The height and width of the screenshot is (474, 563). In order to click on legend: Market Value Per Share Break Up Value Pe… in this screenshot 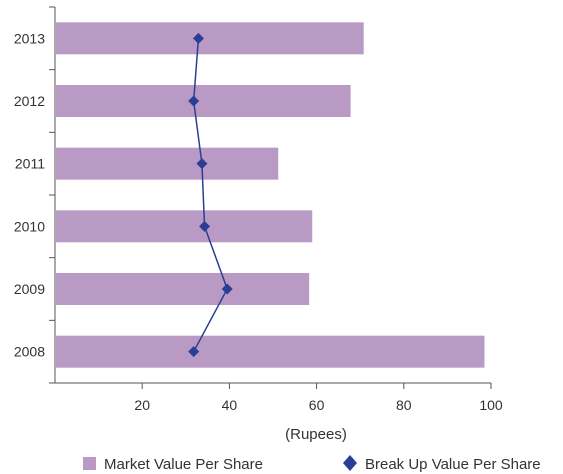, I will do `click(312, 464)`.